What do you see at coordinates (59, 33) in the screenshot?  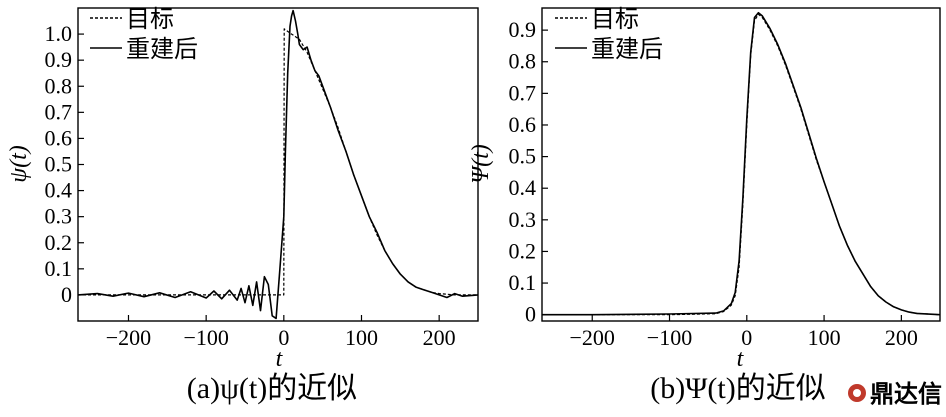 I see `y-tick-label: 1.0` at bounding box center [59, 33].